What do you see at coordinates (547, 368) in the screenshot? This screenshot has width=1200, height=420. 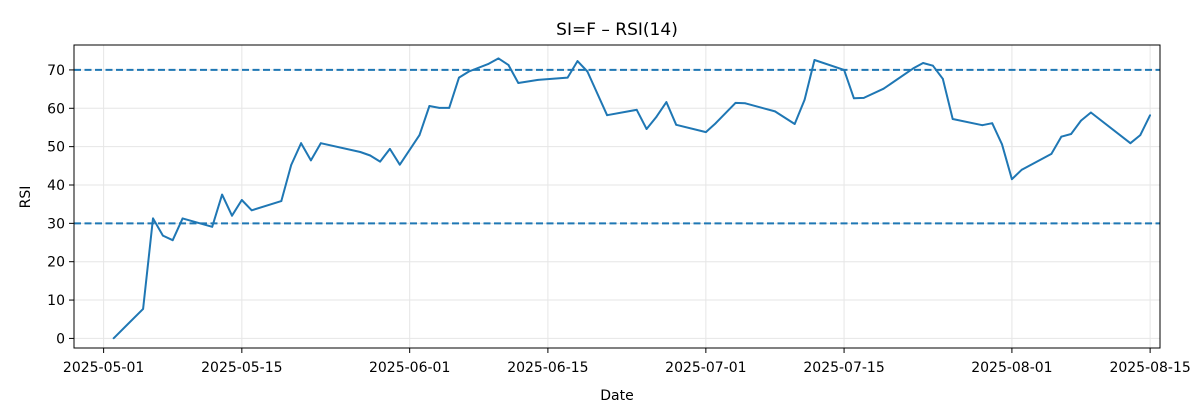 I see `x-tick-label: 2025-06-15` at bounding box center [547, 368].